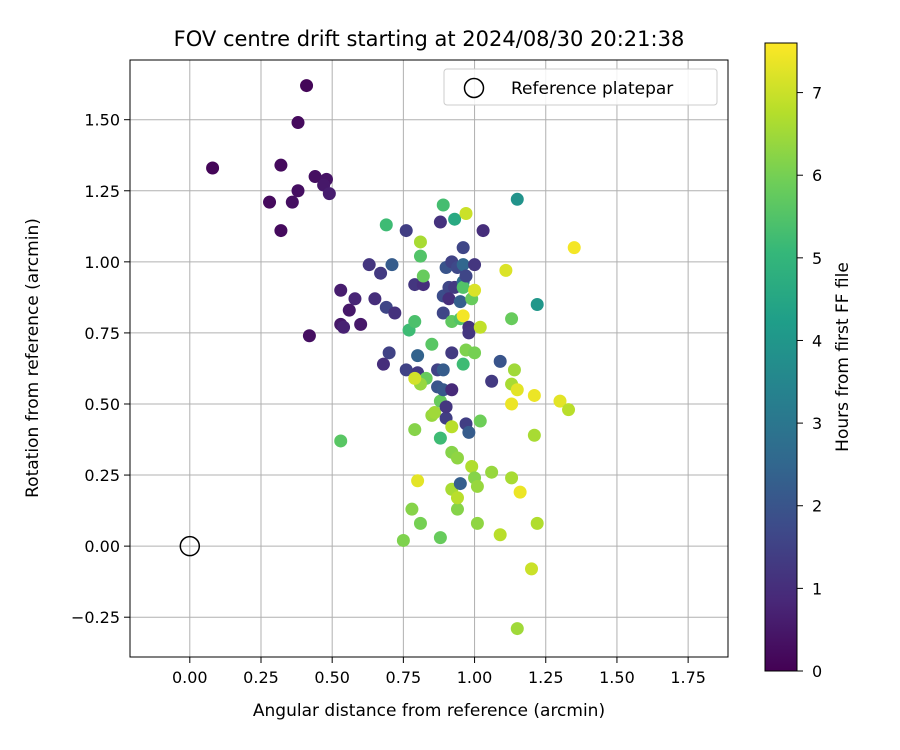  What do you see at coordinates (817, 93) in the screenshot?
I see `colorbar-tick-label: 7` at bounding box center [817, 93].